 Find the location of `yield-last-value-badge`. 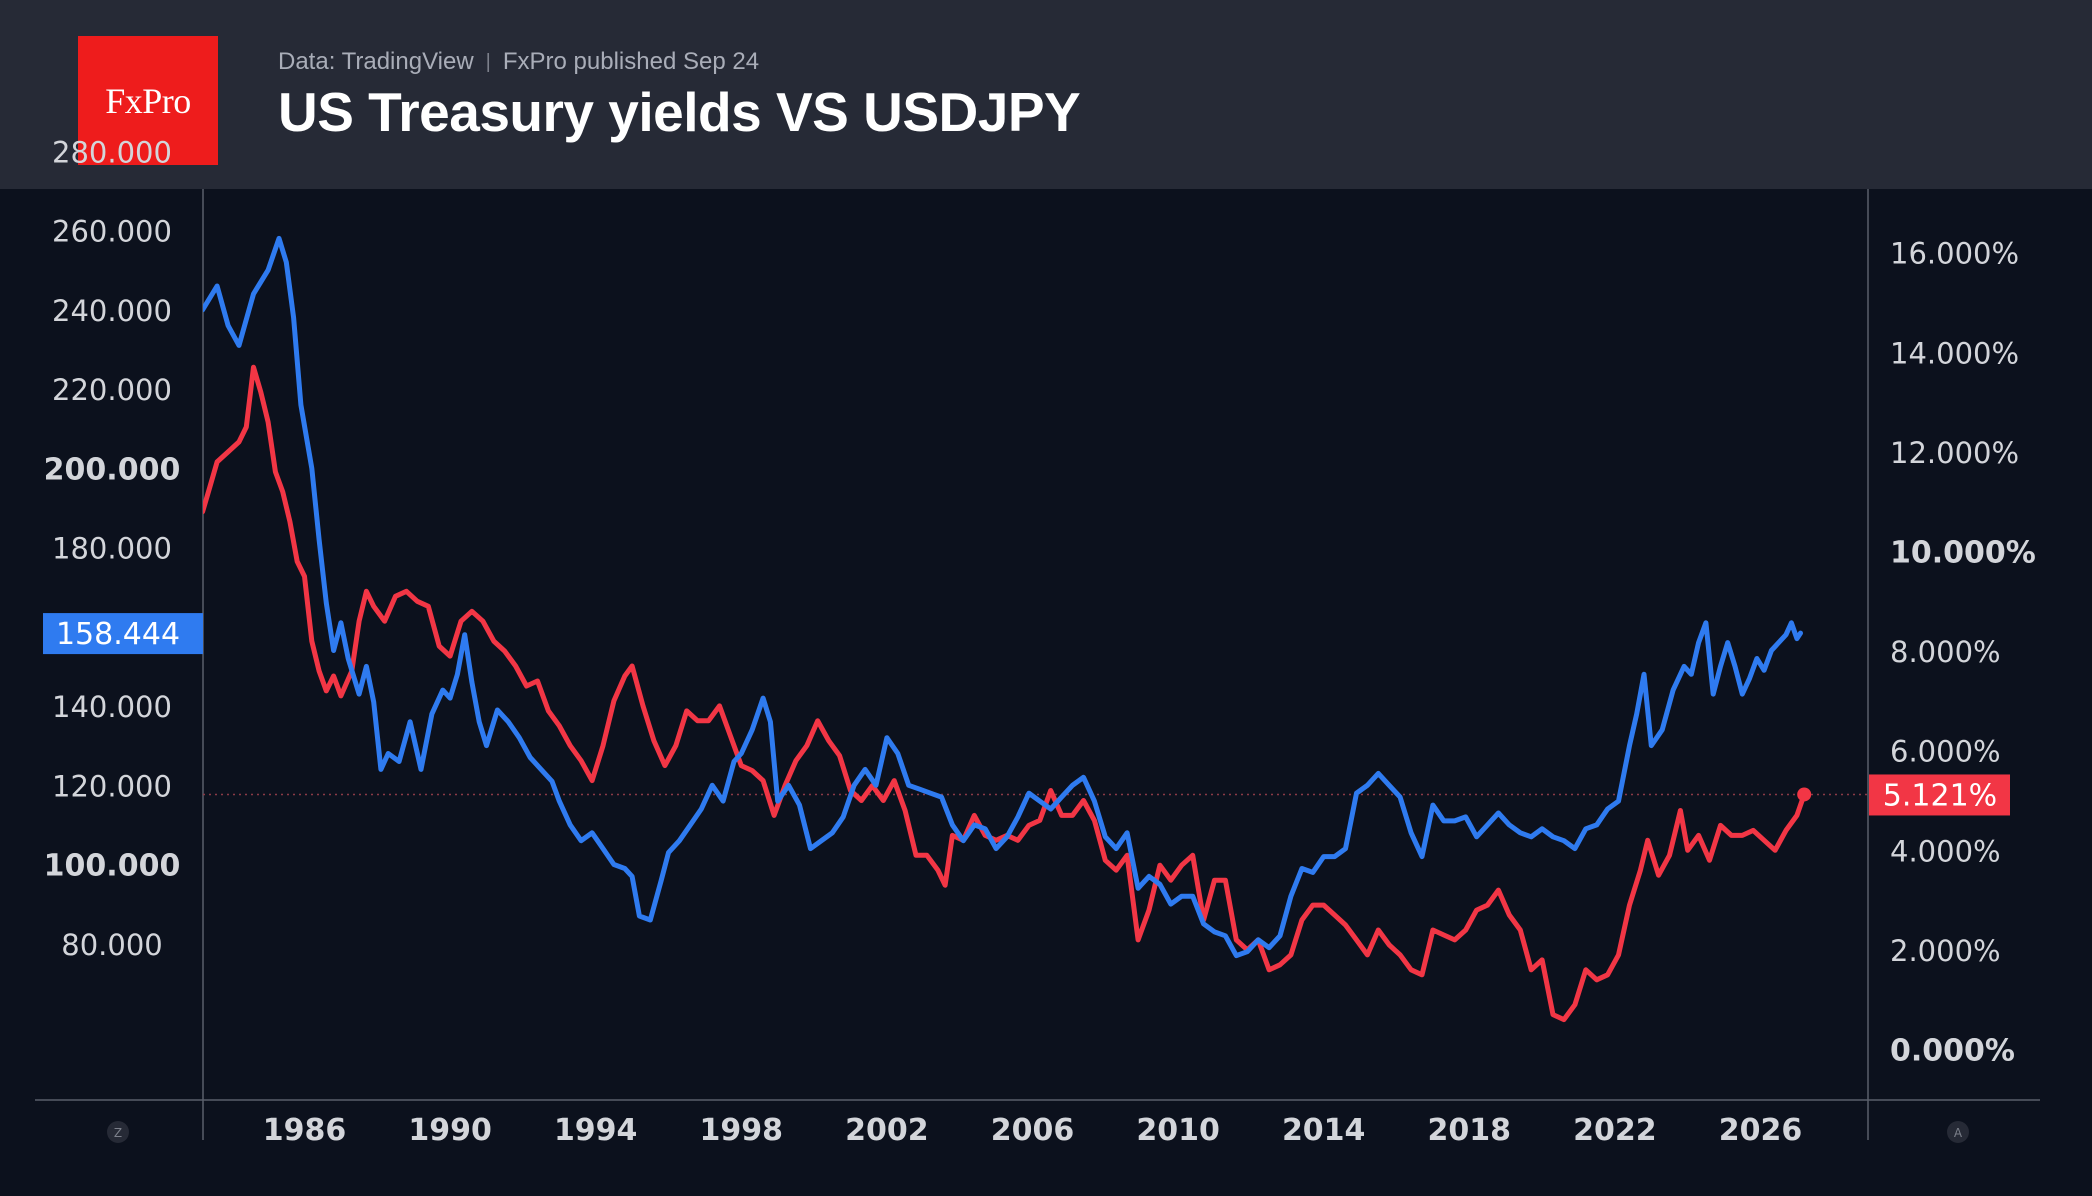

yield-last-value-badge is located at coordinates (1939, 795).